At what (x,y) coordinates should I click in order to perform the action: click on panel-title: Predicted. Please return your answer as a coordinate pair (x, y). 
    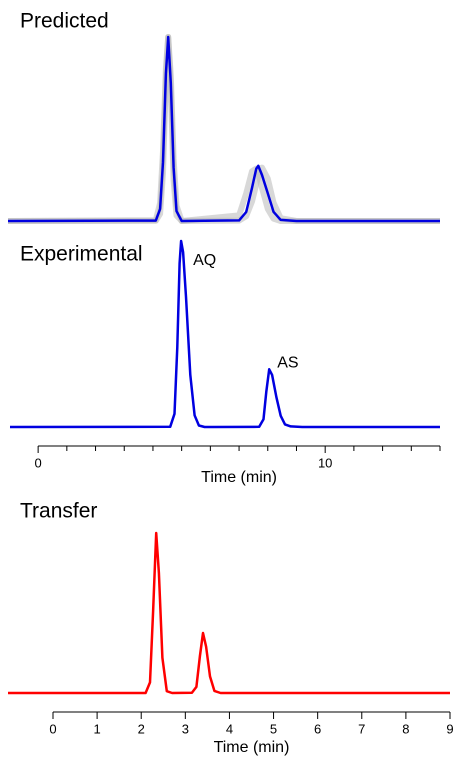
    Looking at the image, I should click on (64, 21).